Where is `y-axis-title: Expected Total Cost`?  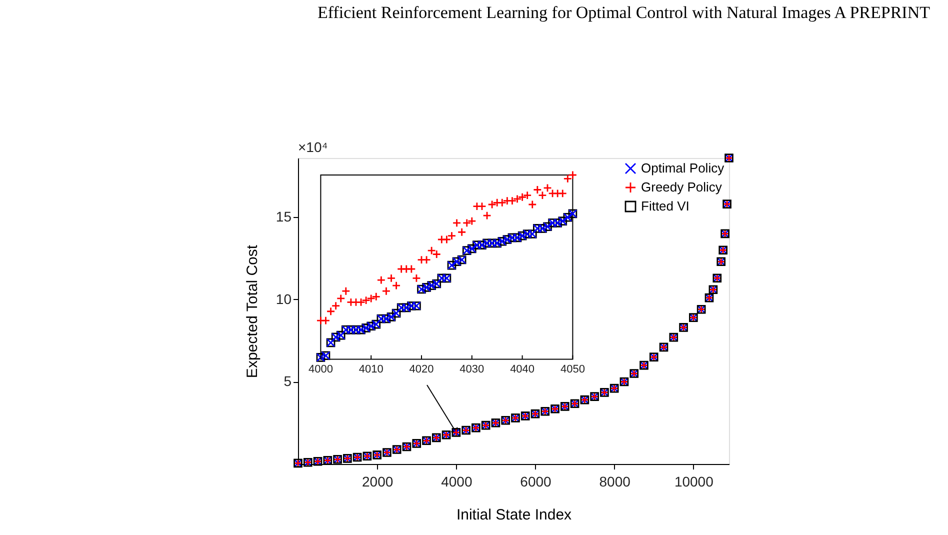 y-axis-title: Expected Total Cost is located at coordinates (252, 311).